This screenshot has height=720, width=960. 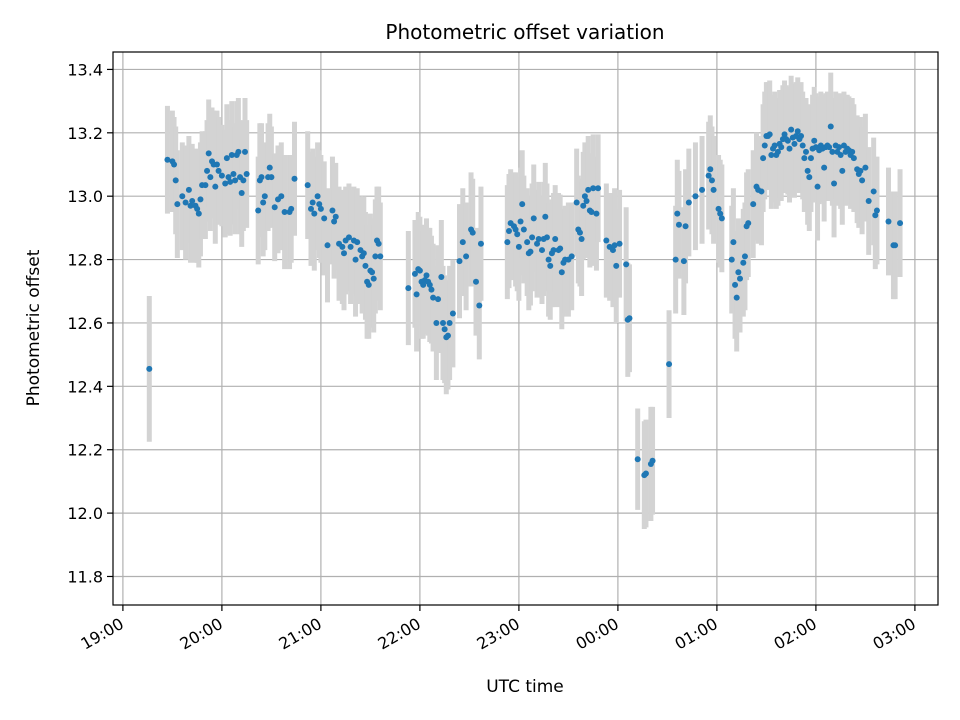 I want to click on x-tick-label: 21:00, so click(x=299, y=634).